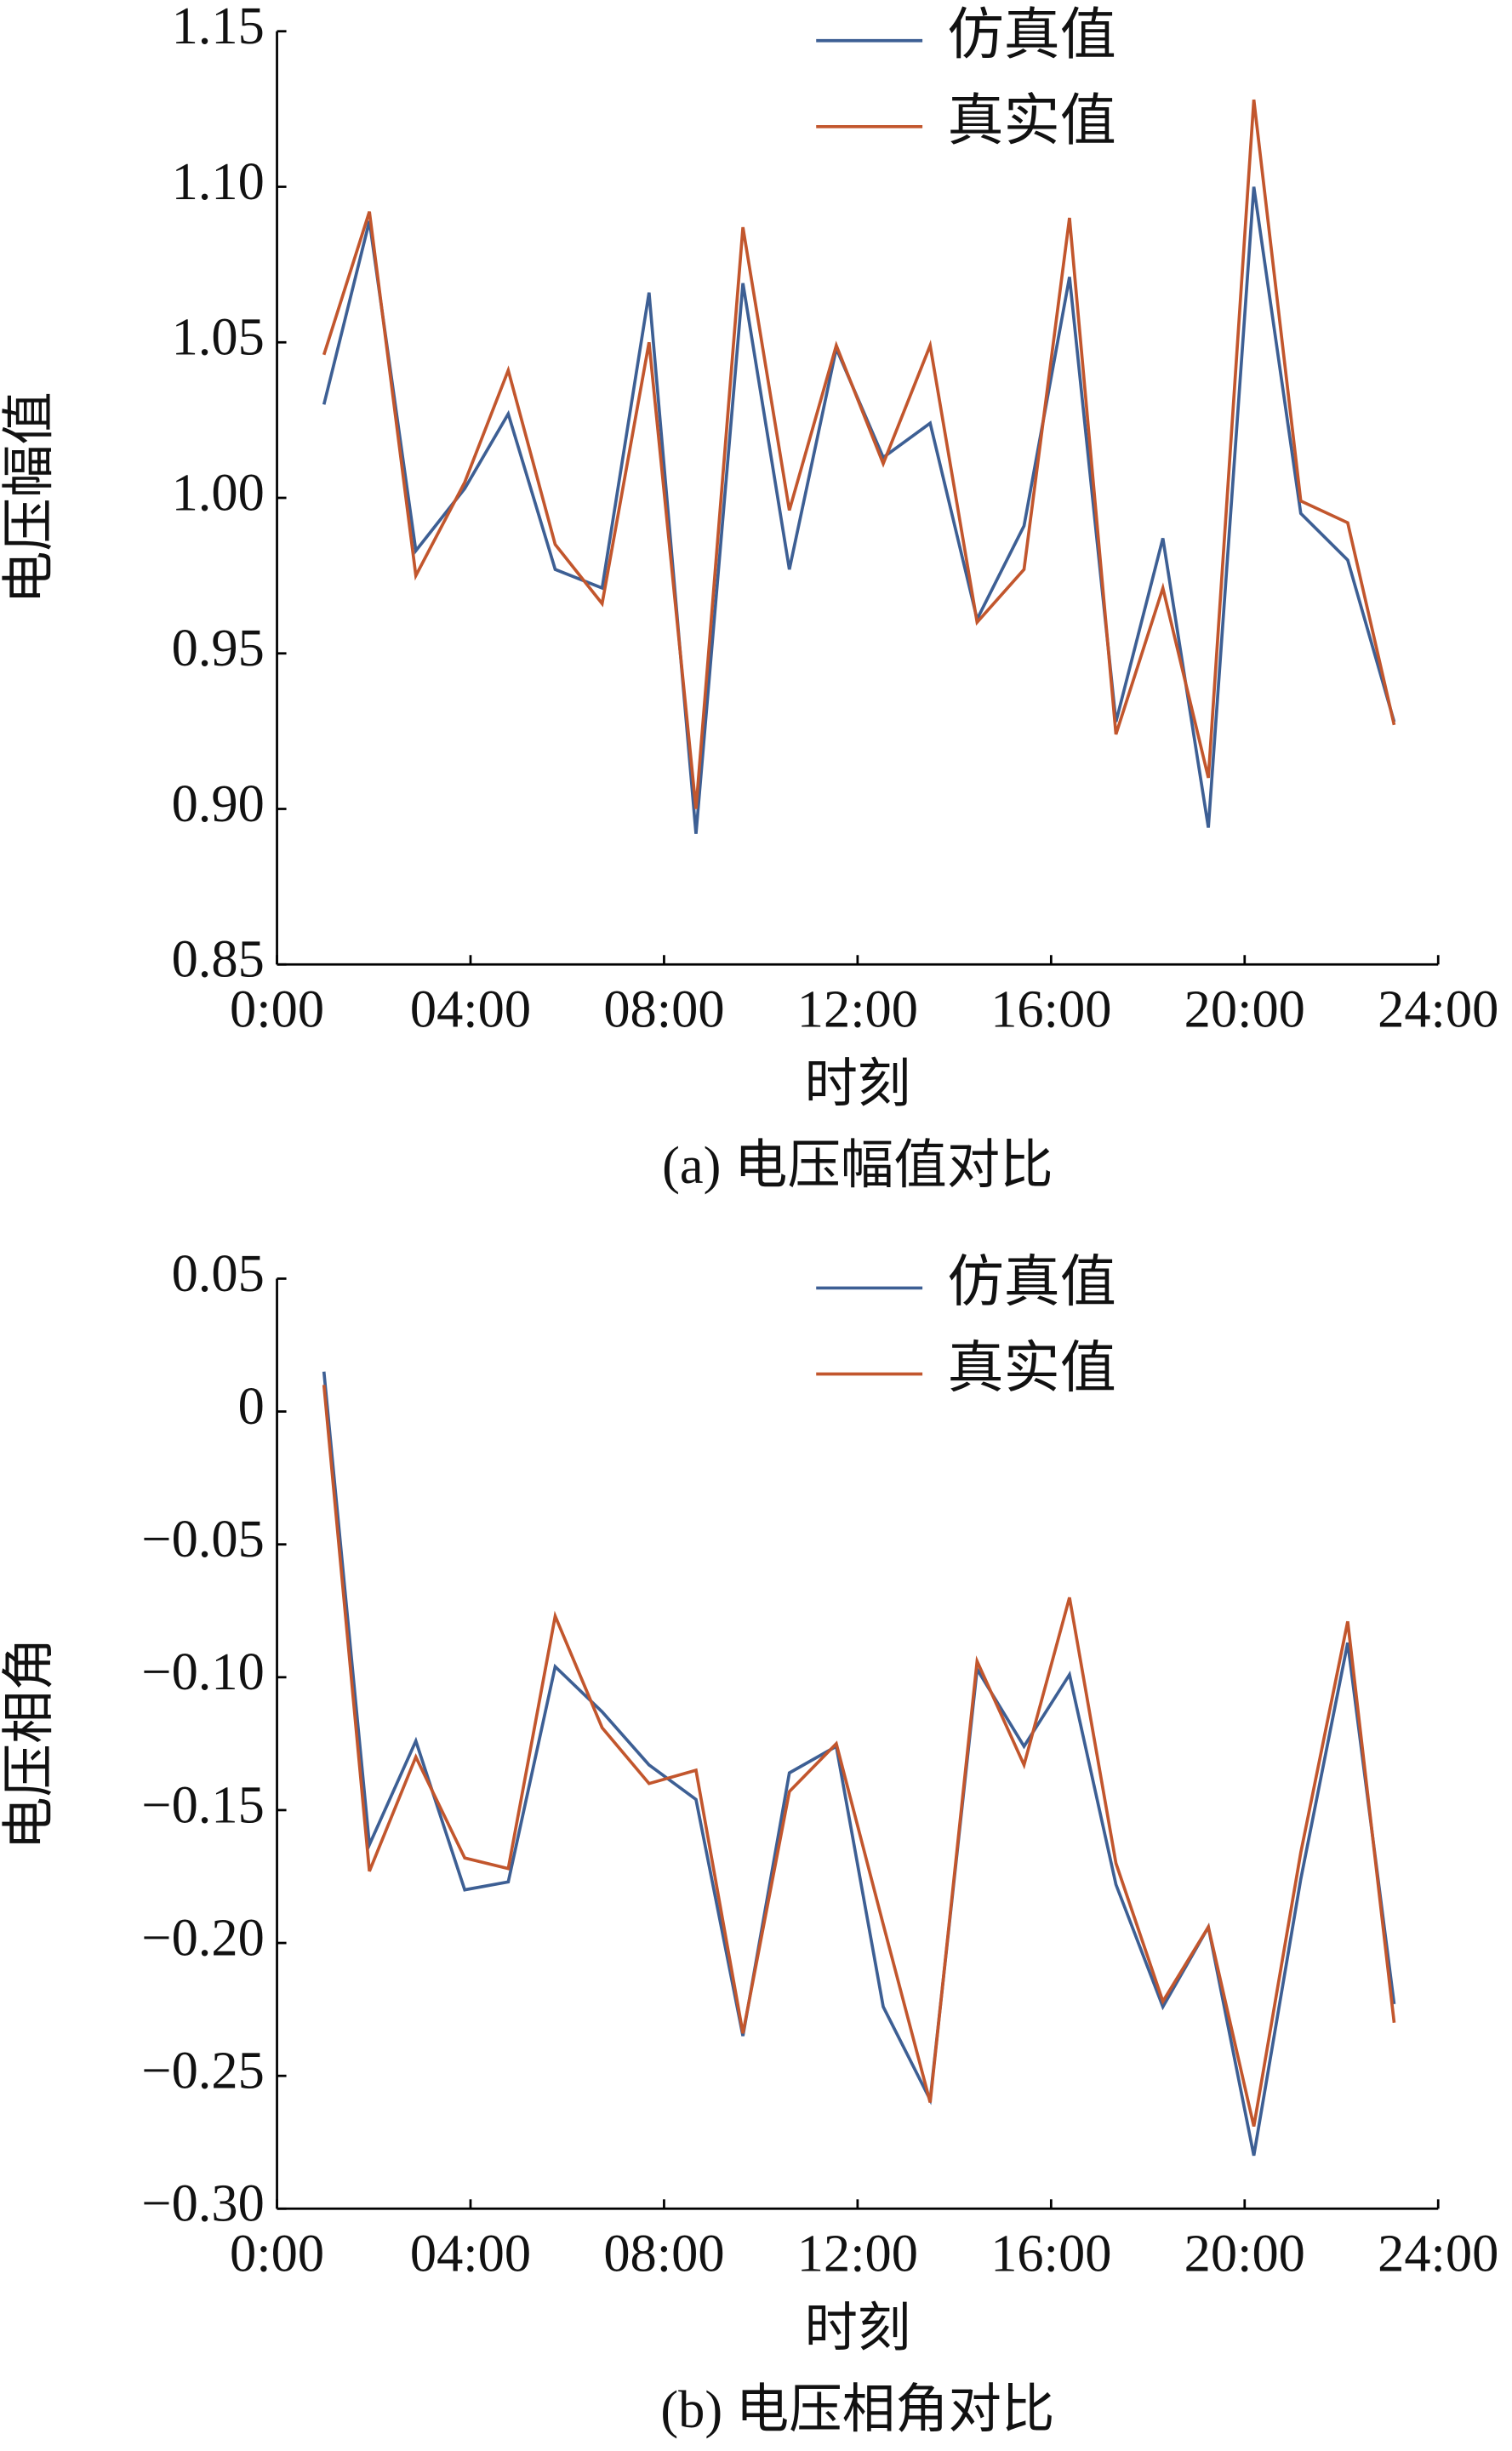 This screenshot has width=1512, height=2451. I want to click on y-tick-label: 0.95, so click(218, 648).